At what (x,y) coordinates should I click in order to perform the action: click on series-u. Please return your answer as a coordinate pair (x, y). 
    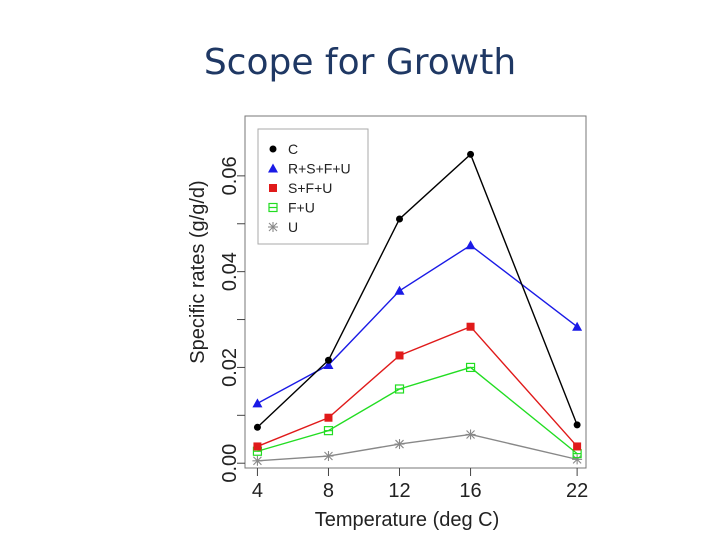
    Looking at the image, I should click on (417, 447).